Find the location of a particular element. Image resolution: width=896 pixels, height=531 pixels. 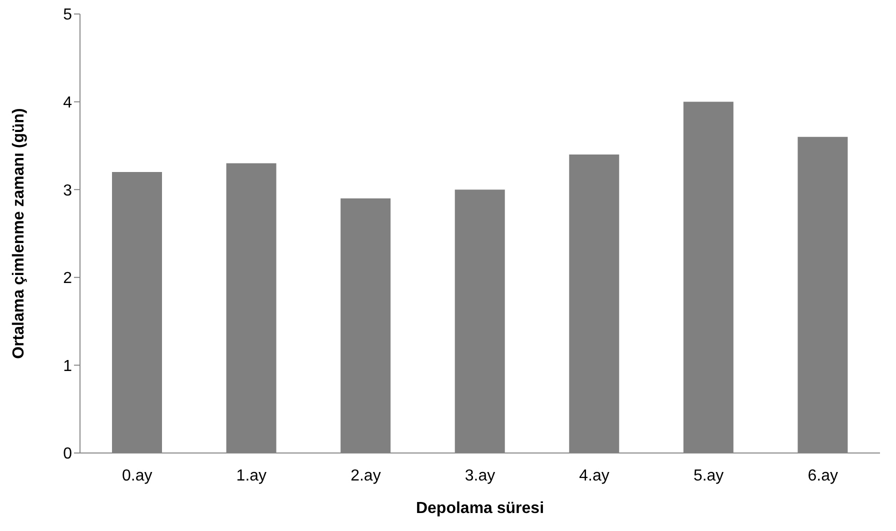

y-tick-label: 5 is located at coordinates (67, 15).